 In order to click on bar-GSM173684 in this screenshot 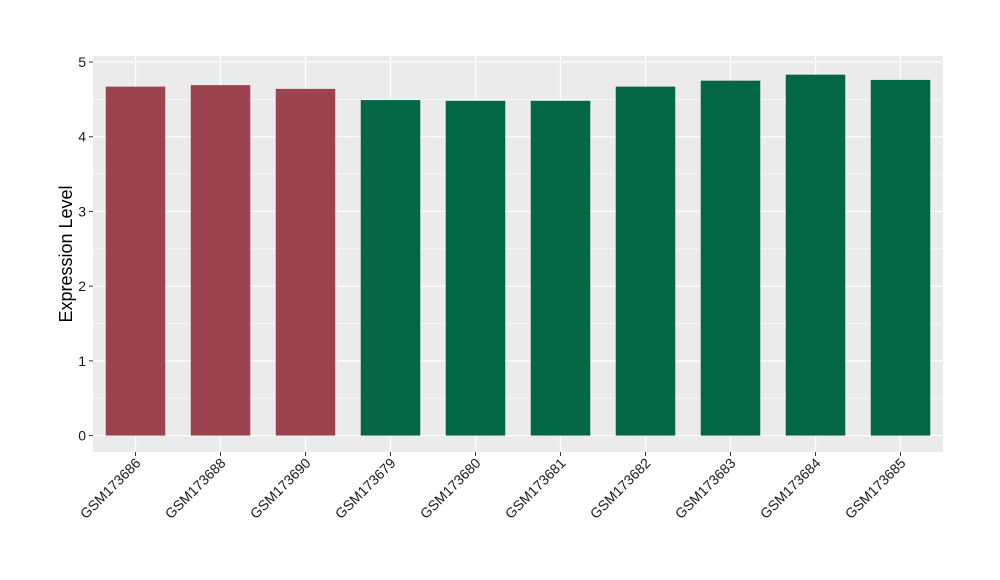, I will do `click(815, 255)`.